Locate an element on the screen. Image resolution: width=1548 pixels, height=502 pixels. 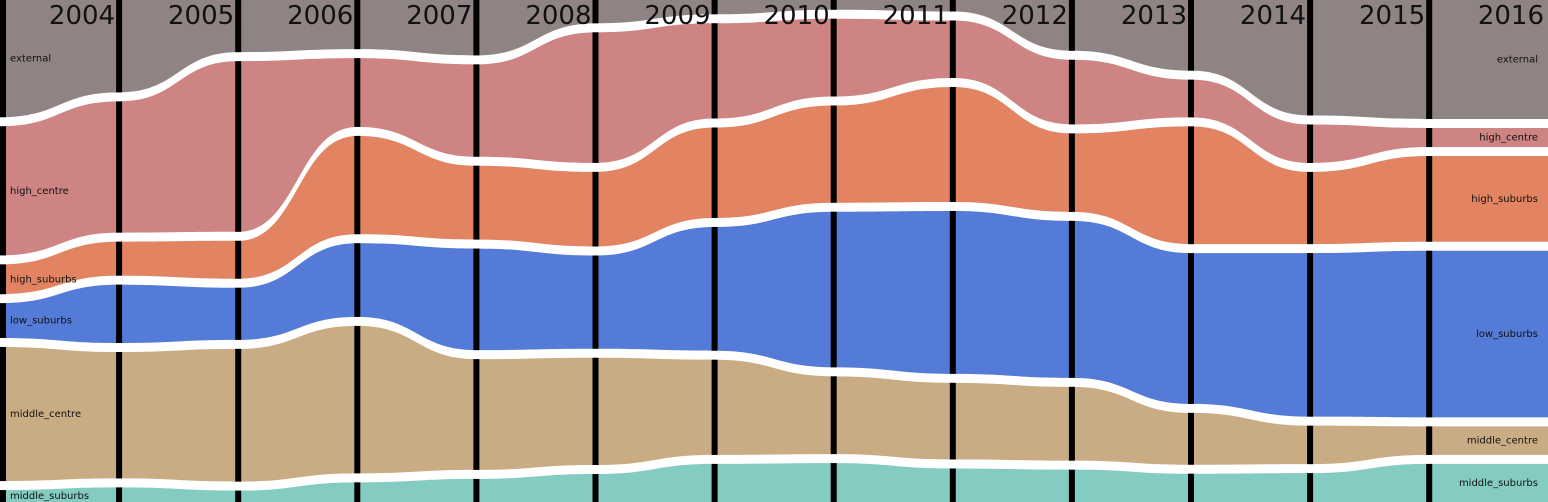
year-label: 2016 is located at coordinates (1511, 16).